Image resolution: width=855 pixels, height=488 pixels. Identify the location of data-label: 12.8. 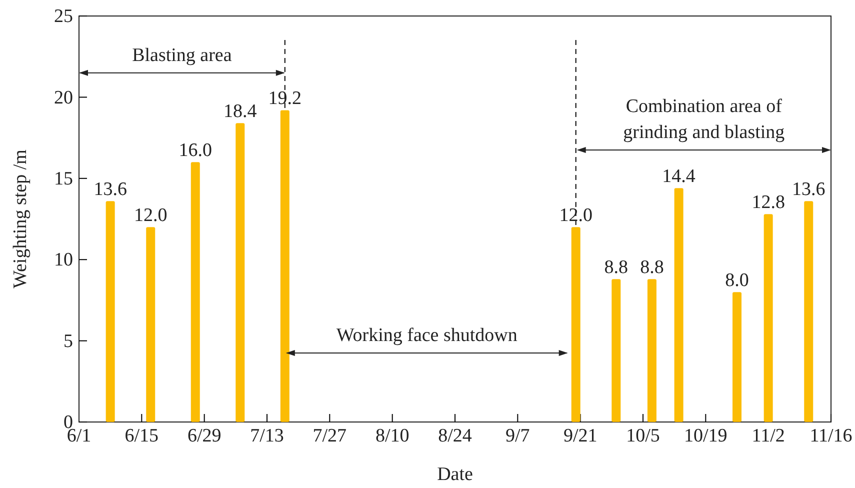
(768, 203).